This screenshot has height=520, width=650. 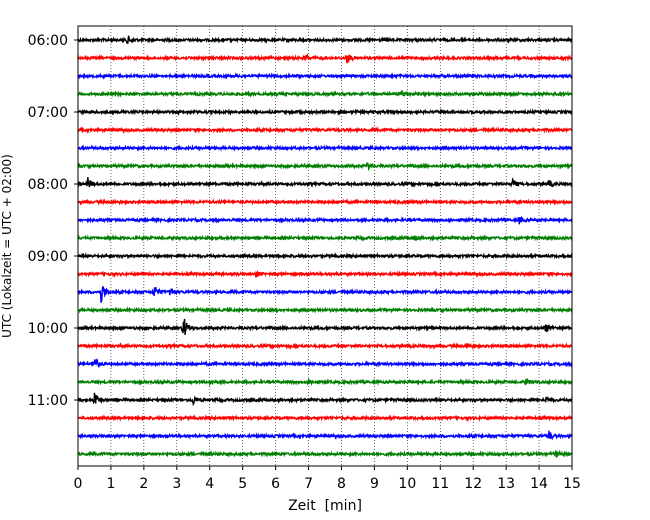 I want to click on x-tick-label-9: 9, so click(x=374, y=484).